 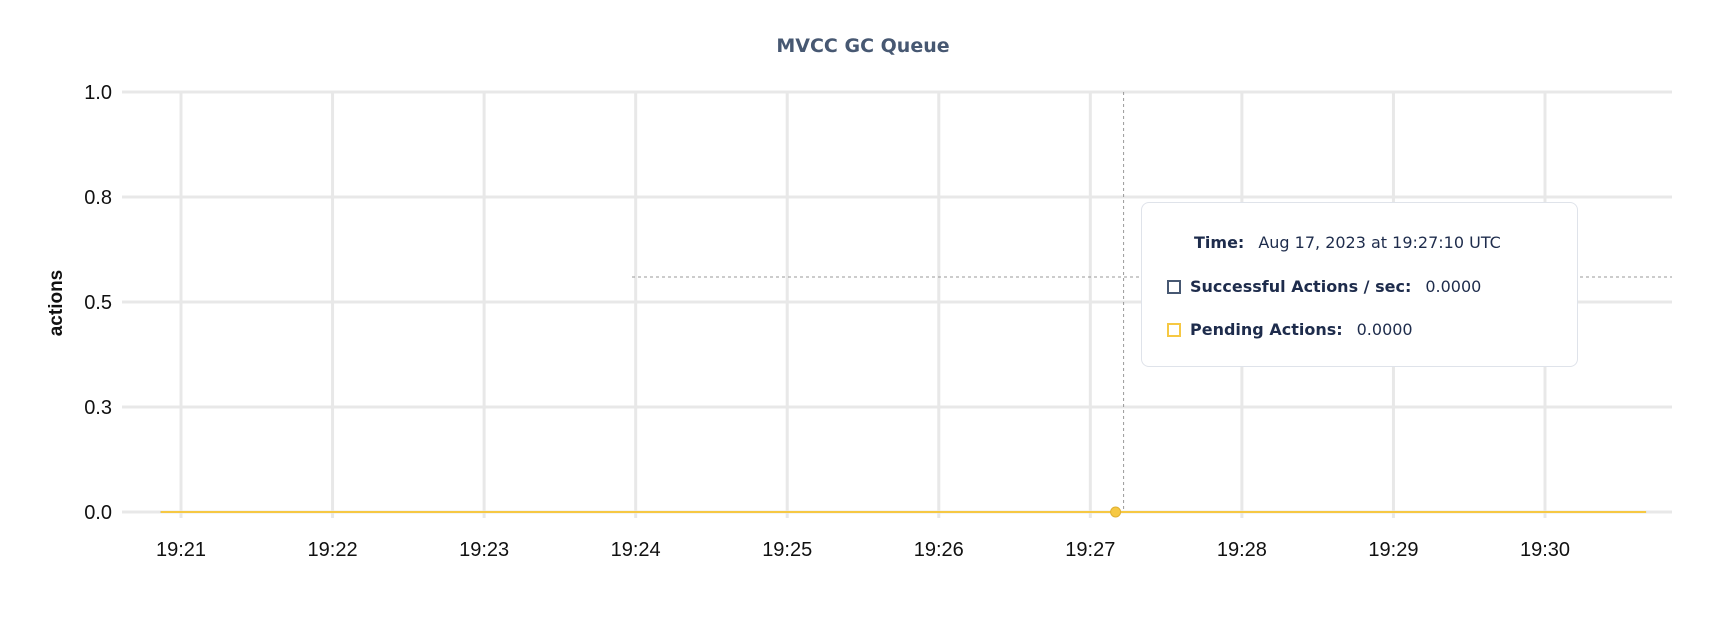 What do you see at coordinates (181, 550) in the screenshot?
I see `x-tick-label: 19:21` at bounding box center [181, 550].